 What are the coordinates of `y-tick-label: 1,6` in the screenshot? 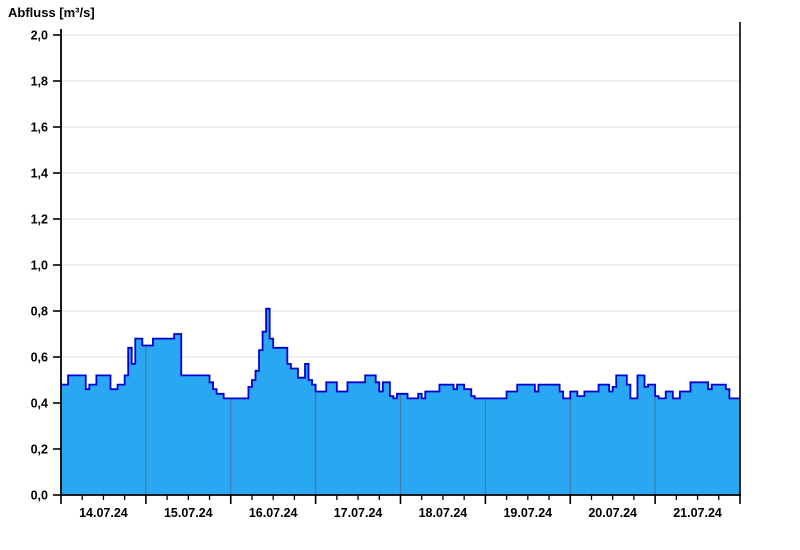 It's located at (39, 128).